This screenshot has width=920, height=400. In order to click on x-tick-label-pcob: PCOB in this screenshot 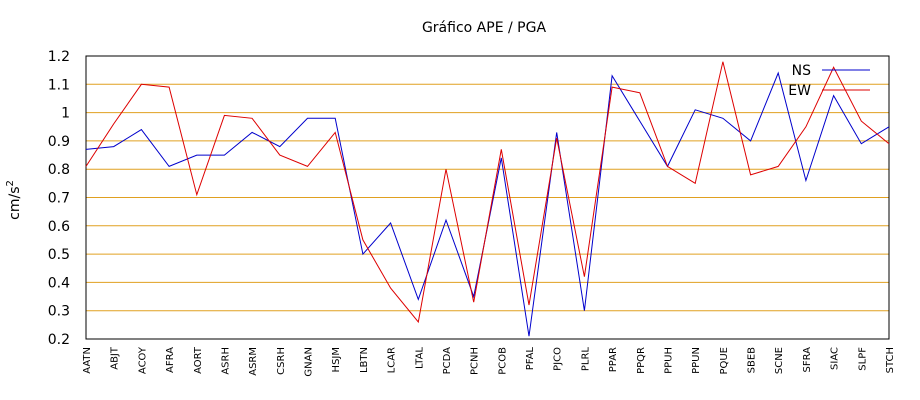, I will do `click(502, 361)`.